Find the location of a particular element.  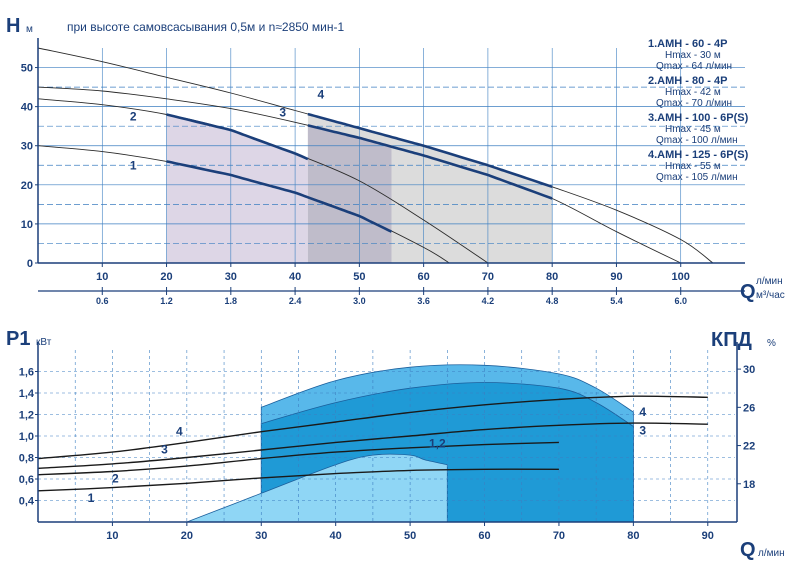

y2-tick-label: 26 is located at coordinates (749, 408).